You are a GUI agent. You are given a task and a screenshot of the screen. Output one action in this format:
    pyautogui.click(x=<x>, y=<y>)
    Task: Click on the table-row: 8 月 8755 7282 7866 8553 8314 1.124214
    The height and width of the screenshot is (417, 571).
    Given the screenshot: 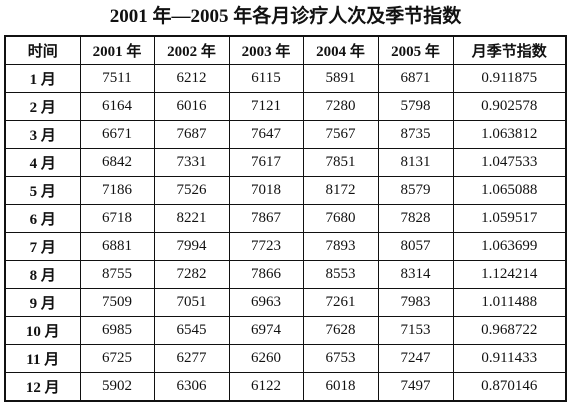 What is the action you would take?
    pyautogui.click(x=285, y=274)
    